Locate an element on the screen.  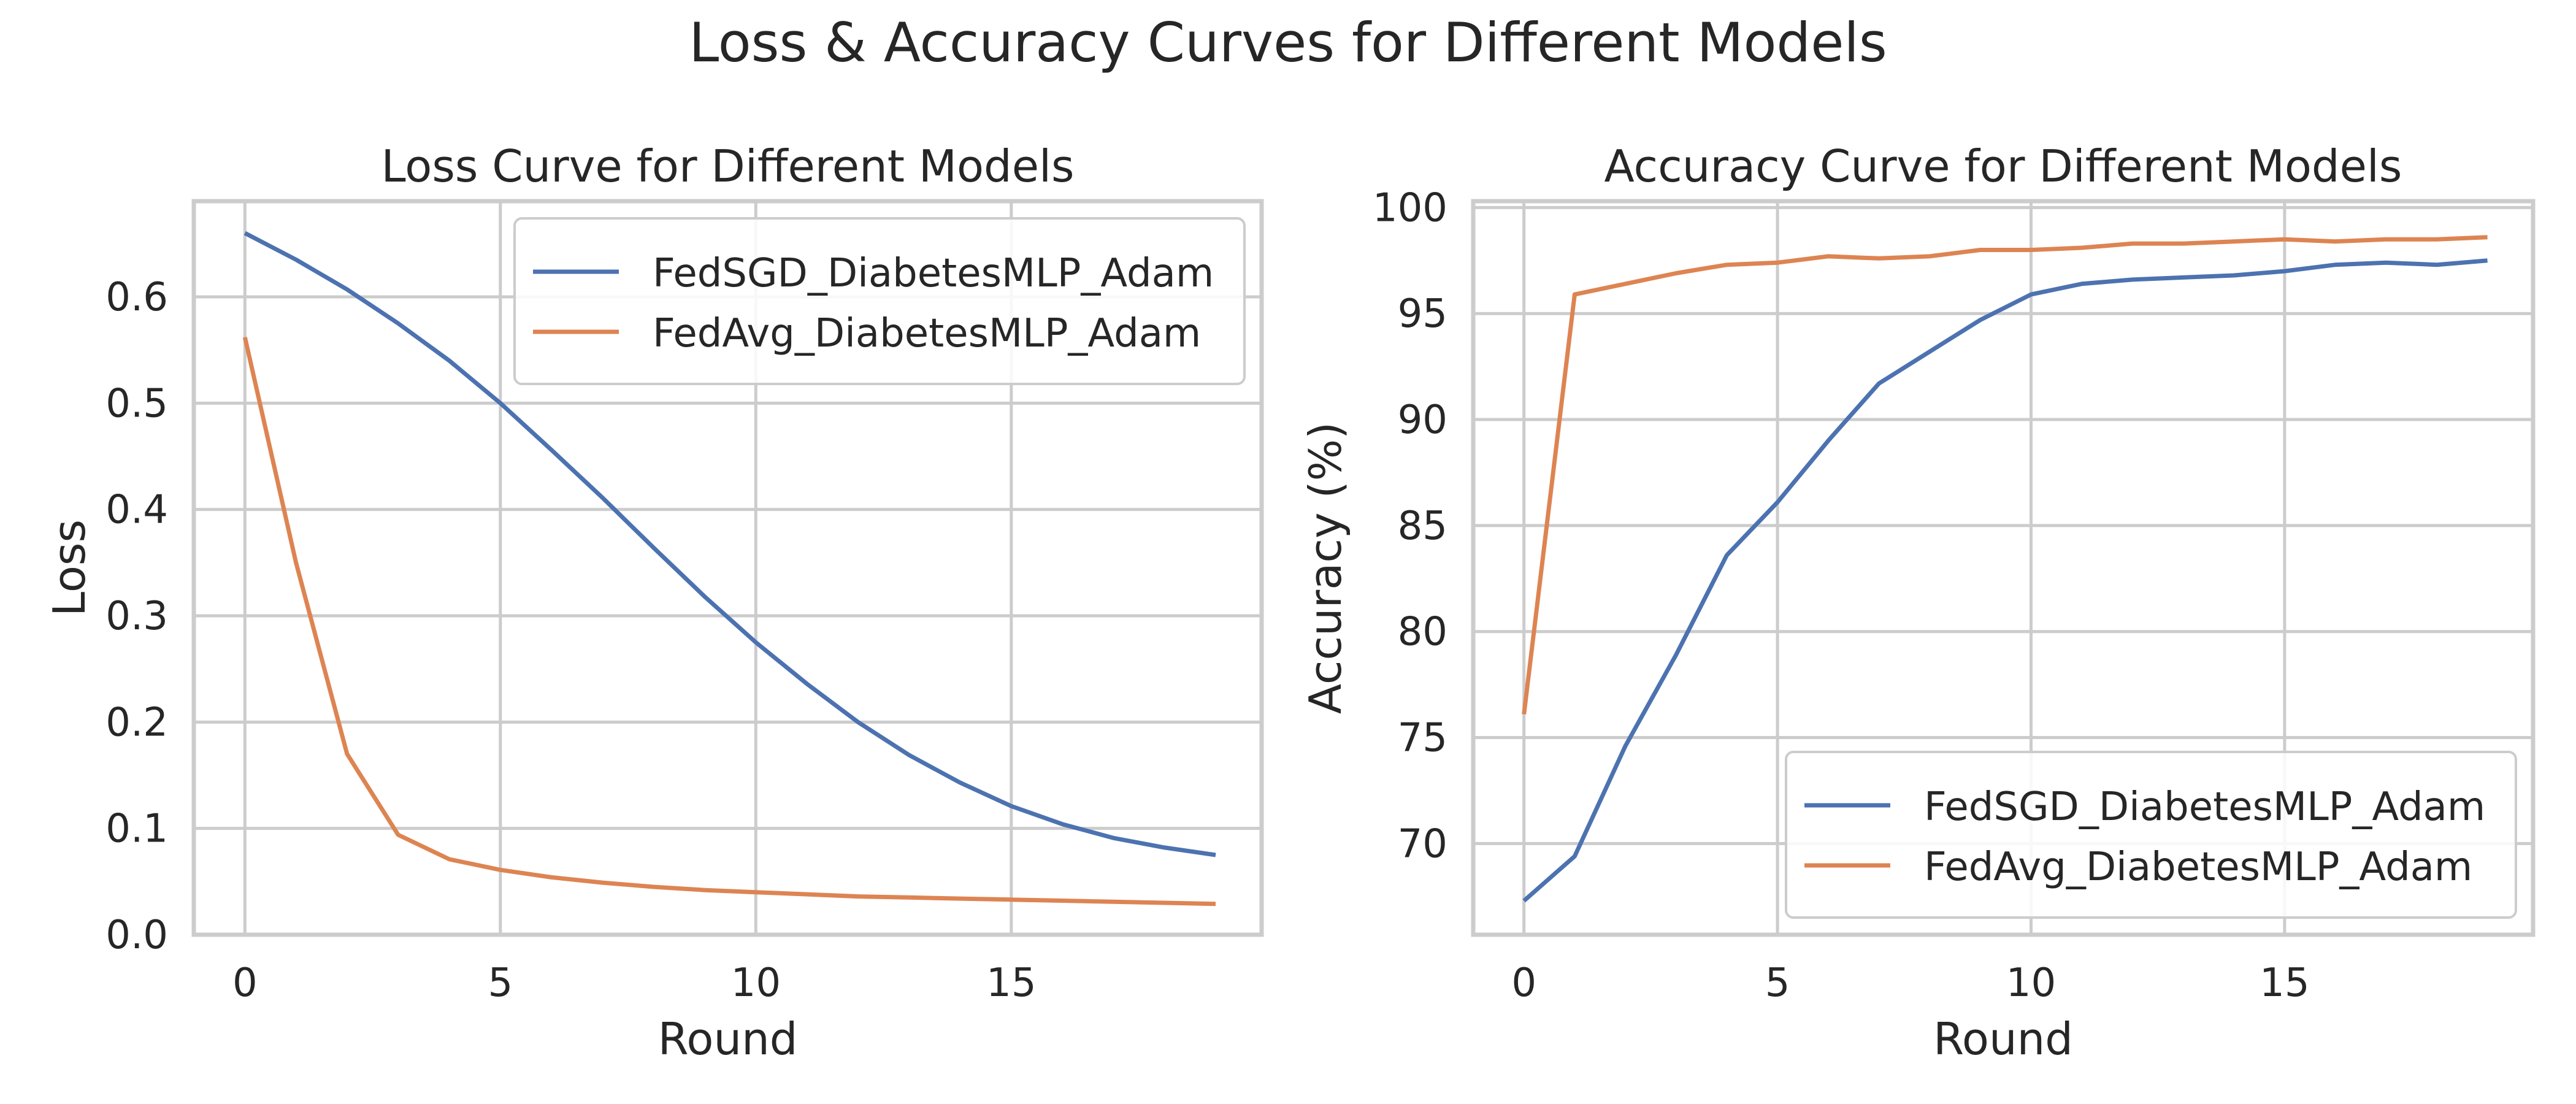
loss-x-tick-label: 0 is located at coordinates (245, 983).